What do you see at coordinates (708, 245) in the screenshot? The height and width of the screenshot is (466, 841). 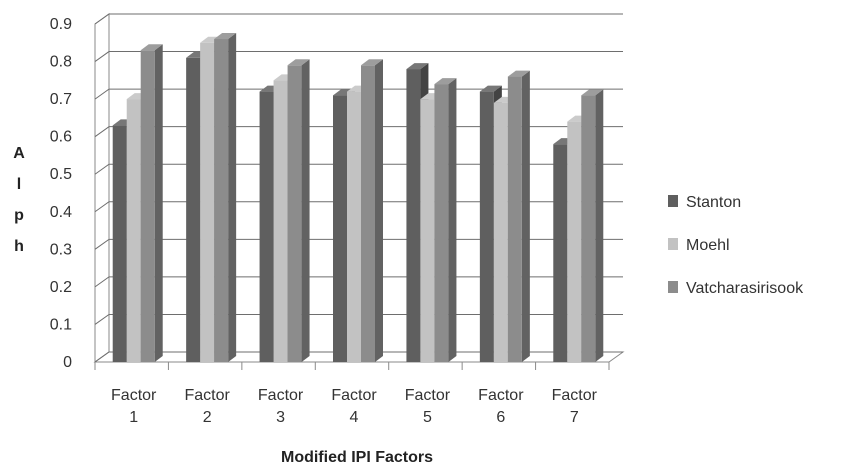 I see `legend-label: Moehl` at bounding box center [708, 245].